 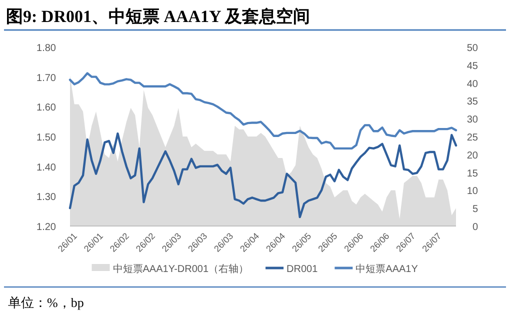 I want to click on y2-tick-label: 0, so click(x=475, y=227).